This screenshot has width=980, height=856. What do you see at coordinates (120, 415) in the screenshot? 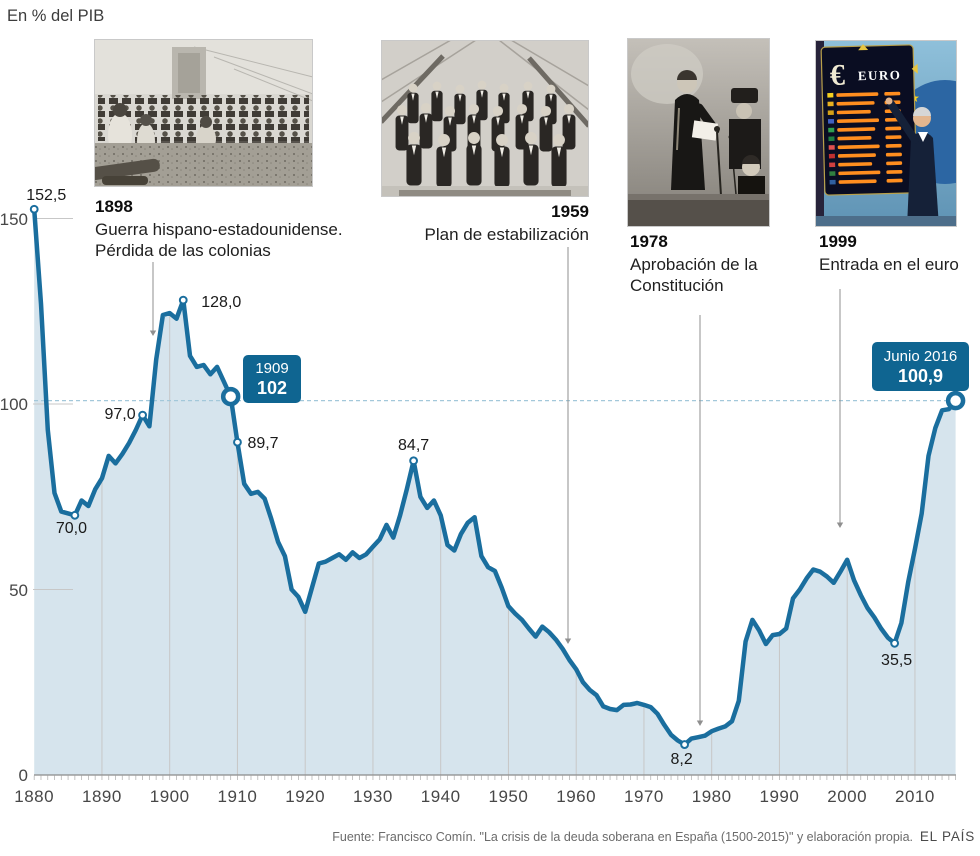
I see `value-label: 97,0` at bounding box center [120, 415].